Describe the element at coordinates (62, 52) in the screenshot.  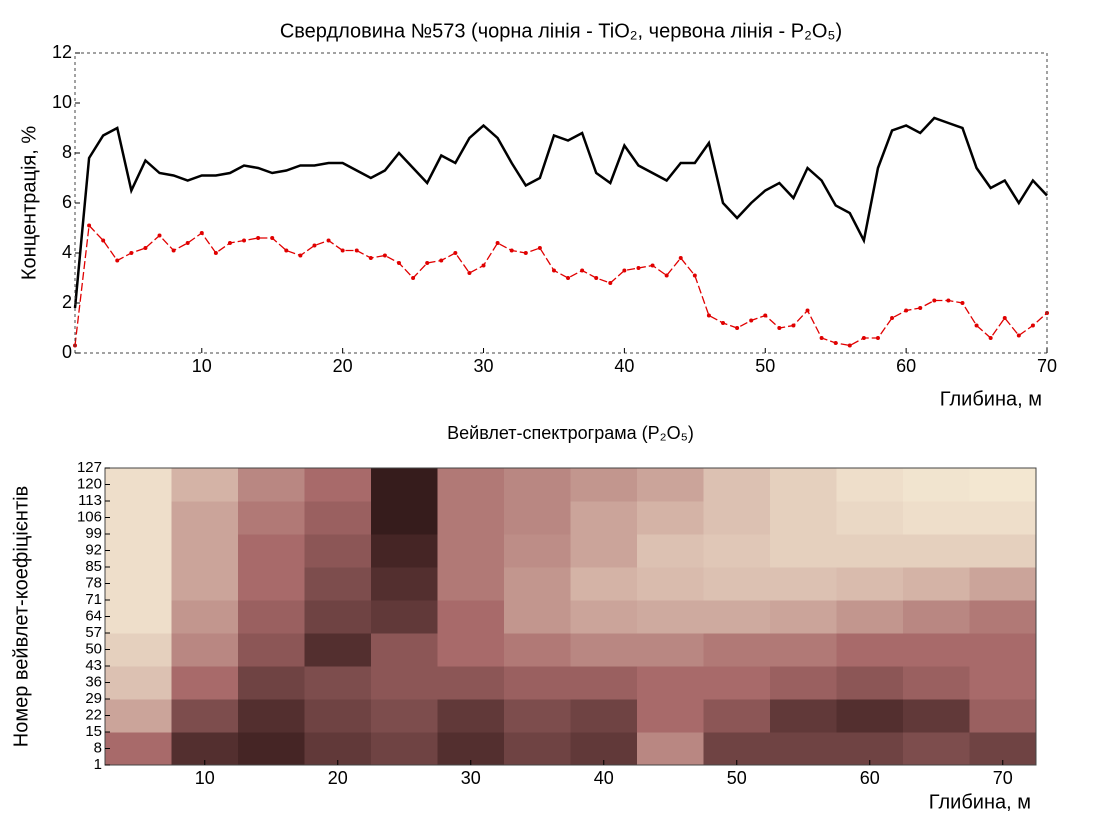
I see `y-tick-label: 12` at that location.